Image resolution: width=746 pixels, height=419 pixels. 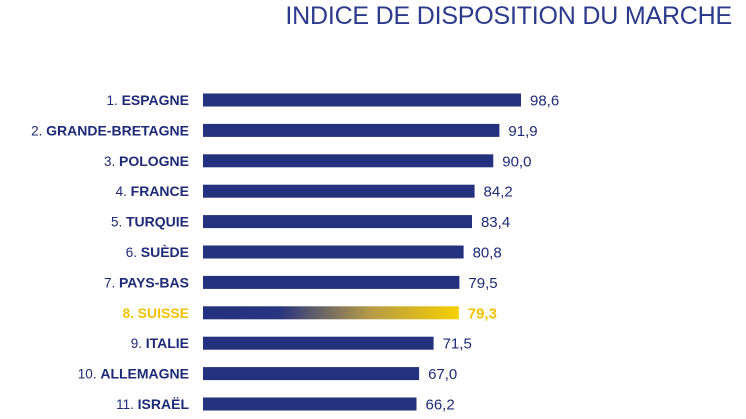 I want to click on value-label: 79,3, so click(x=482, y=313).